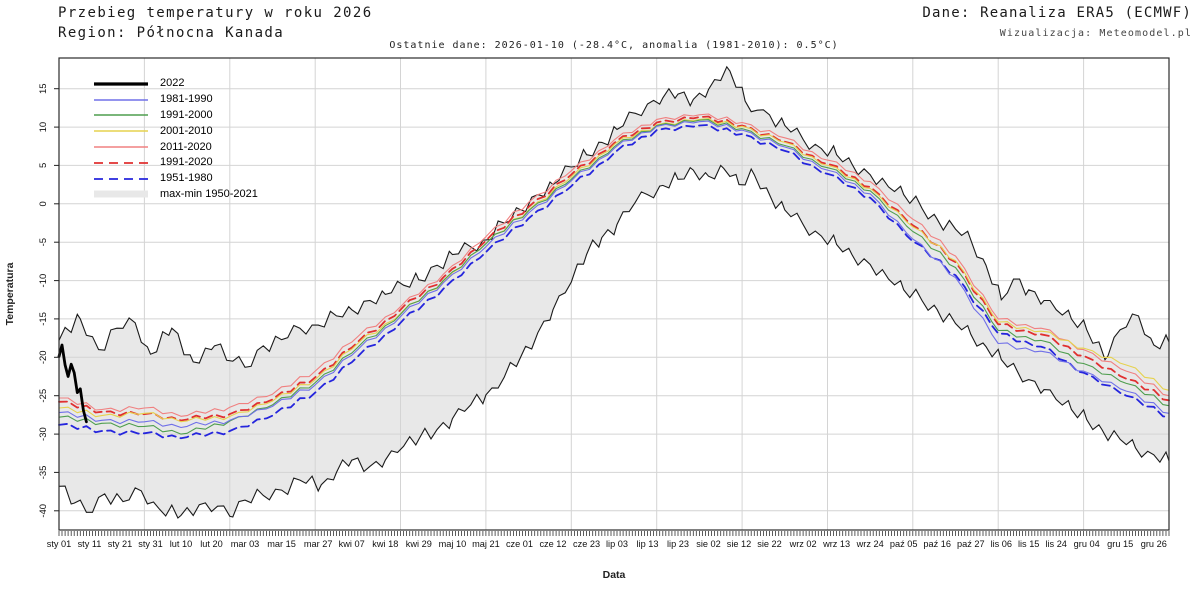 This screenshot has width=1200, height=600. What do you see at coordinates (181, 544) in the screenshot?
I see `svg-text: lut 10` at bounding box center [181, 544].